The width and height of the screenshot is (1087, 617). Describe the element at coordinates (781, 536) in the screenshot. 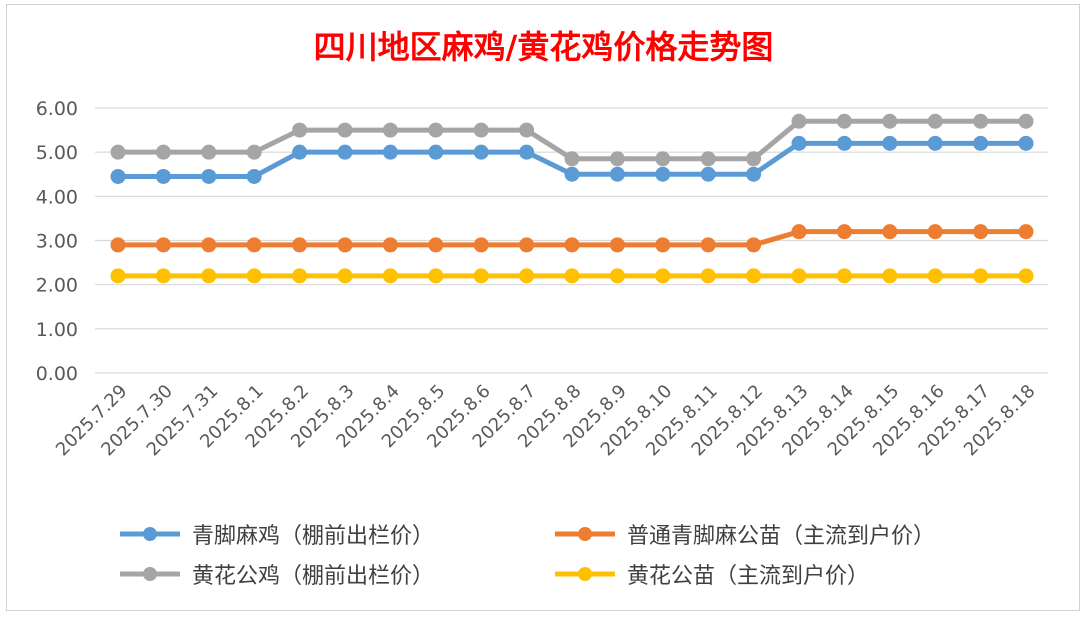

I see `legend-label-series-1: 普通青脚麻公苗（主流到户价）` at that location.